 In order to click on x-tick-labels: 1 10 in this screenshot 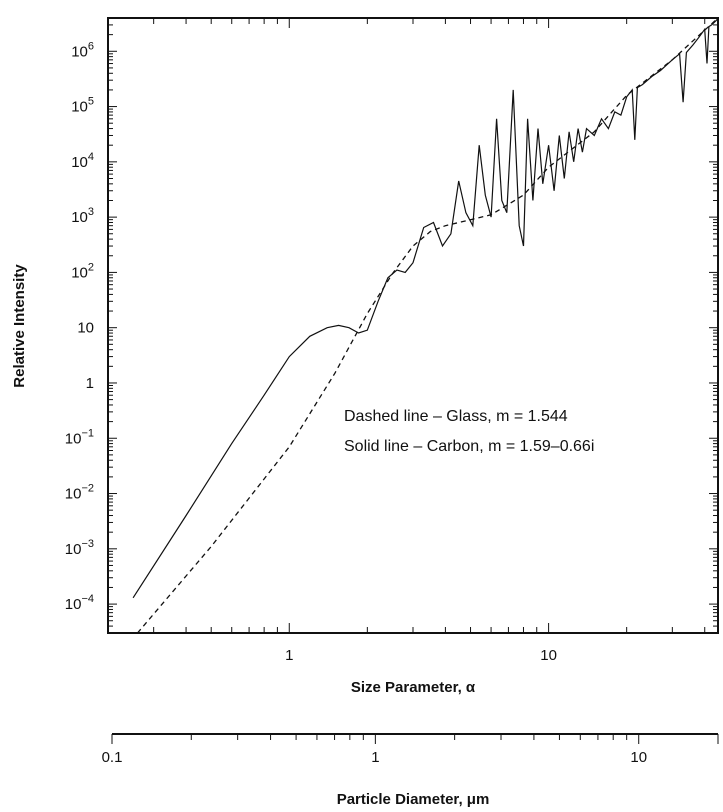, I will do `click(421, 655)`.